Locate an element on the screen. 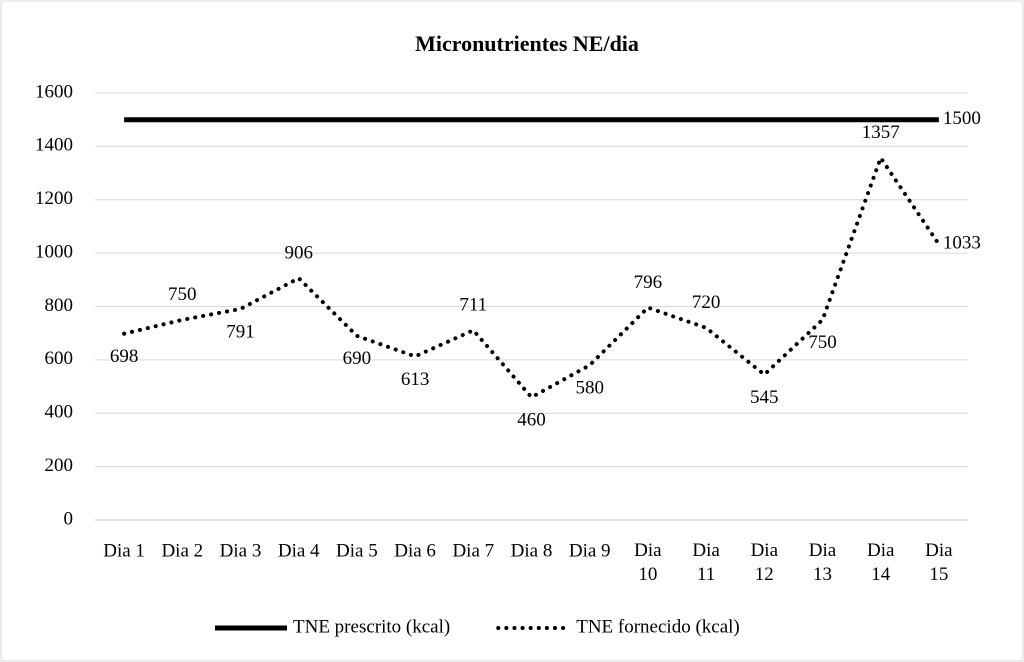 The width and height of the screenshot is (1024, 662). data-label: 545 is located at coordinates (764, 397).